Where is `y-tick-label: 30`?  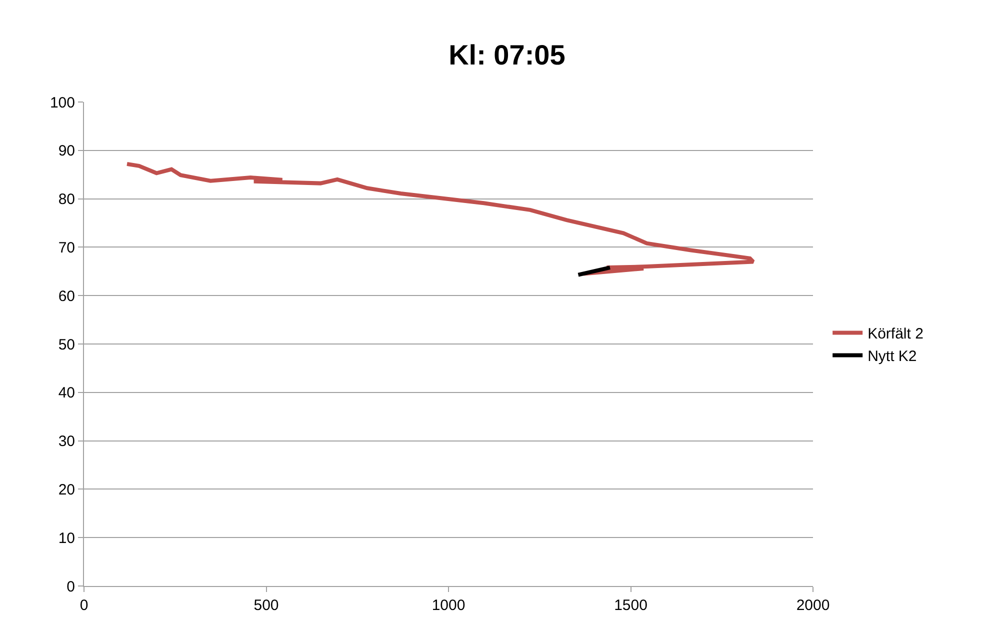 y-tick-label: 30 is located at coordinates (66, 441).